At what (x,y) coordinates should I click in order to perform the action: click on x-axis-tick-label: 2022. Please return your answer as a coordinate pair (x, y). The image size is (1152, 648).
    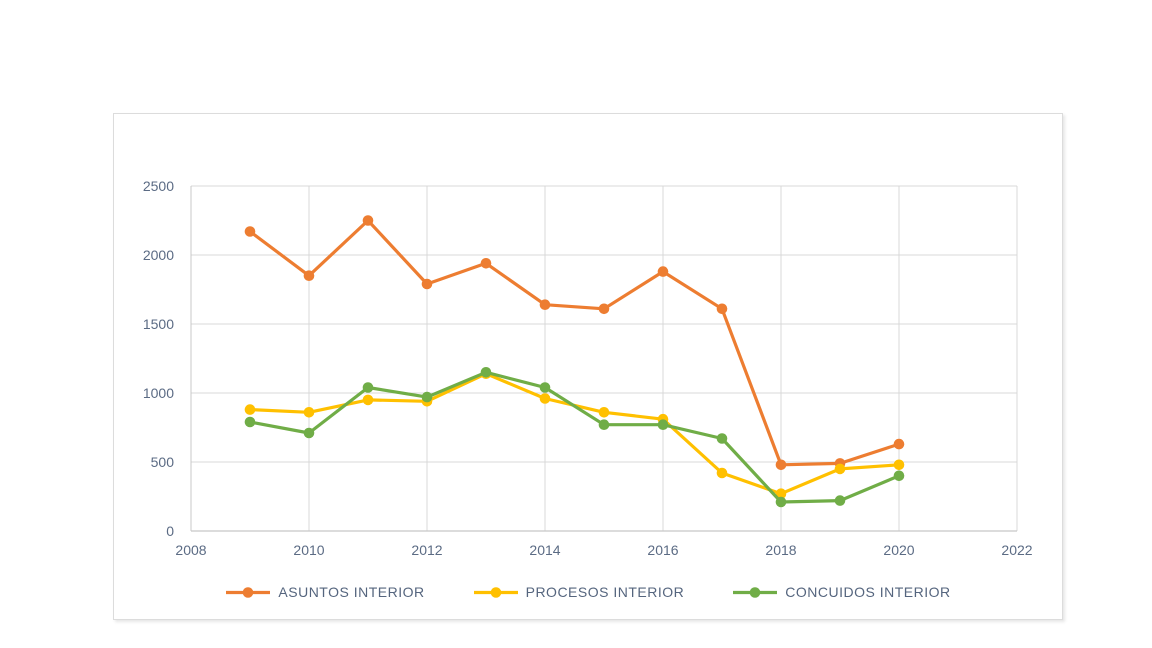
    Looking at the image, I should click on (1016, 550).